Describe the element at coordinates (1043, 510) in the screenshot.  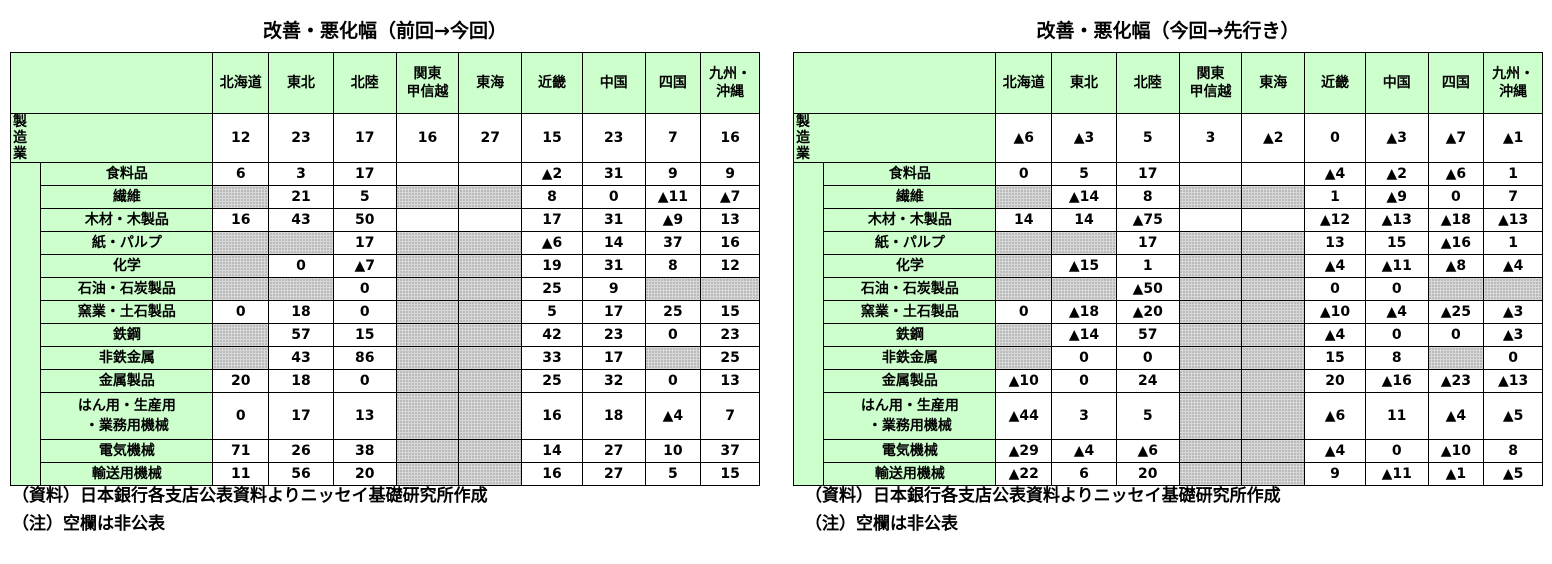
I see `right-notes: （資料）日本銀行各支店公表資料よりニッセイ基礎研究所作成 （注）空欄は非公表` at that location.